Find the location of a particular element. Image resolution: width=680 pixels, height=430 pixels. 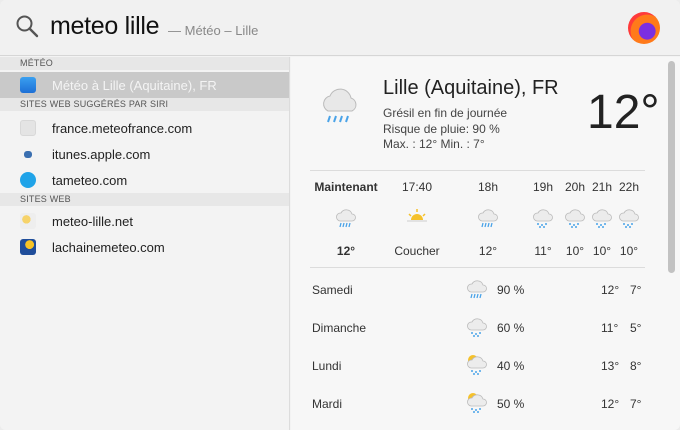

firefox-icon is located at coordinates (644, 28).